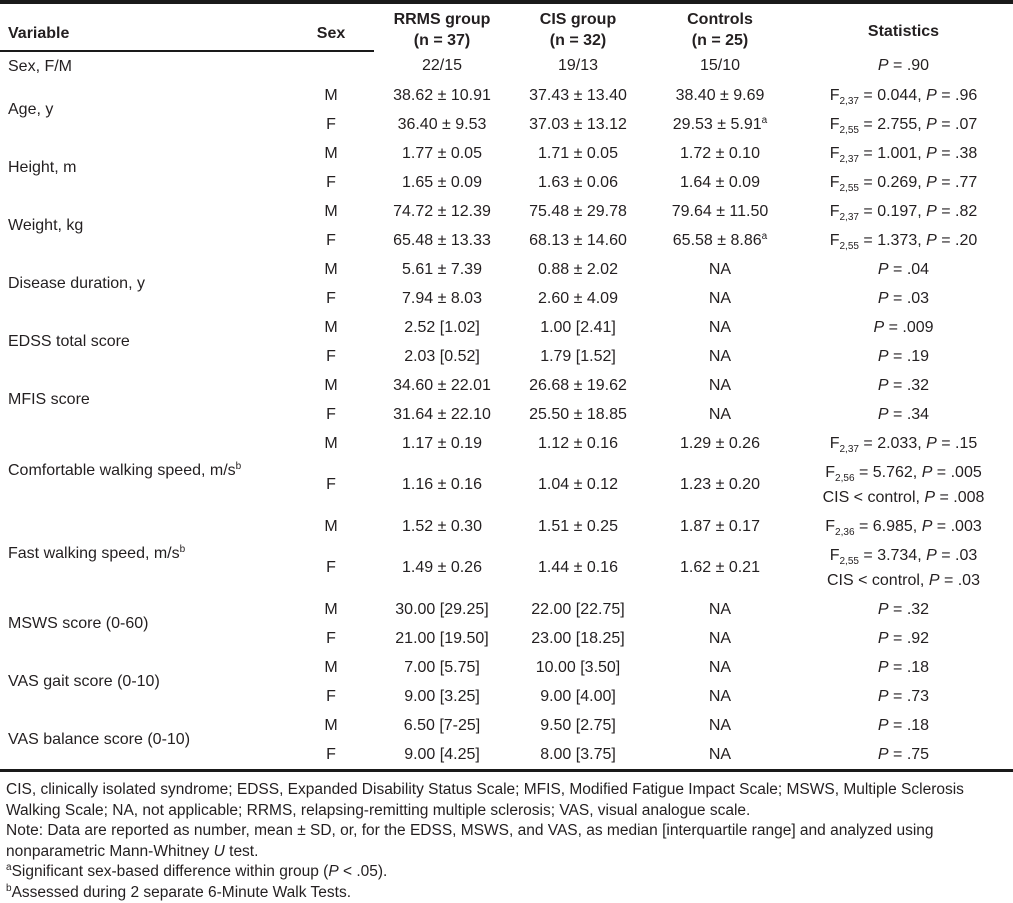  I want to click on cell-statistics: P = .34, so click(903, 414).